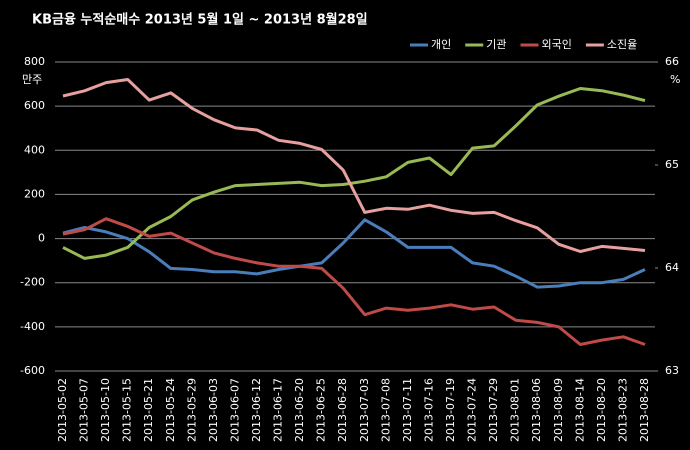 Image resolution: width=690 pixels, height=450 pixels. I want to click on y-tick-label: 0, so click(41, 238).